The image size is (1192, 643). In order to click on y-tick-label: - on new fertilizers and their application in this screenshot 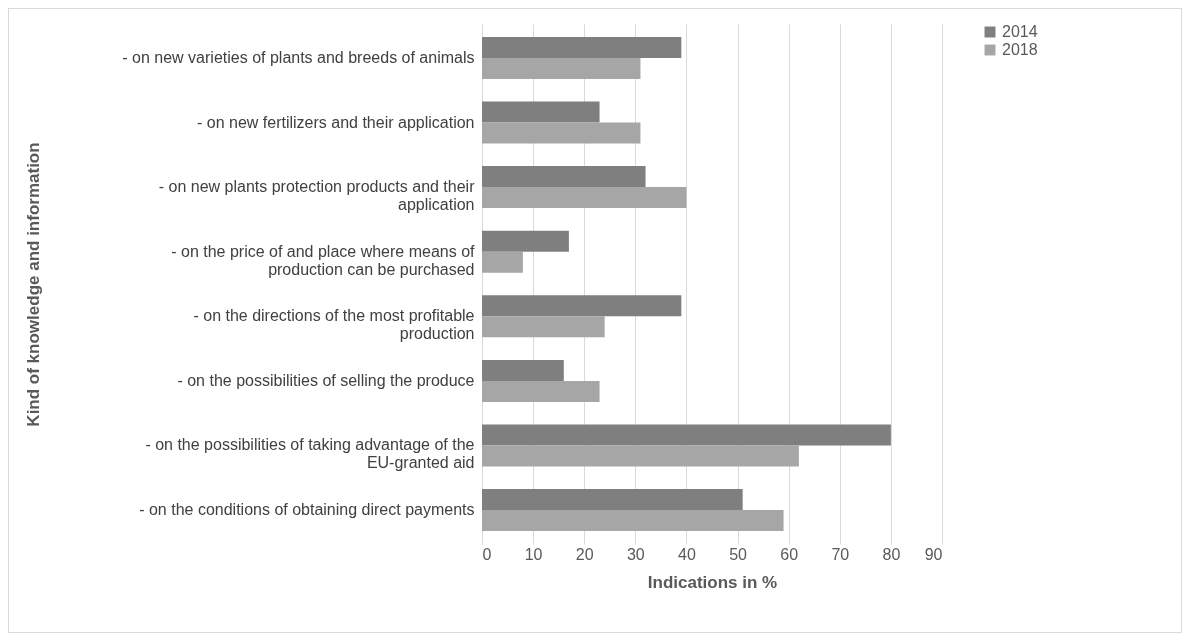, I will do `click(336, 122)`.